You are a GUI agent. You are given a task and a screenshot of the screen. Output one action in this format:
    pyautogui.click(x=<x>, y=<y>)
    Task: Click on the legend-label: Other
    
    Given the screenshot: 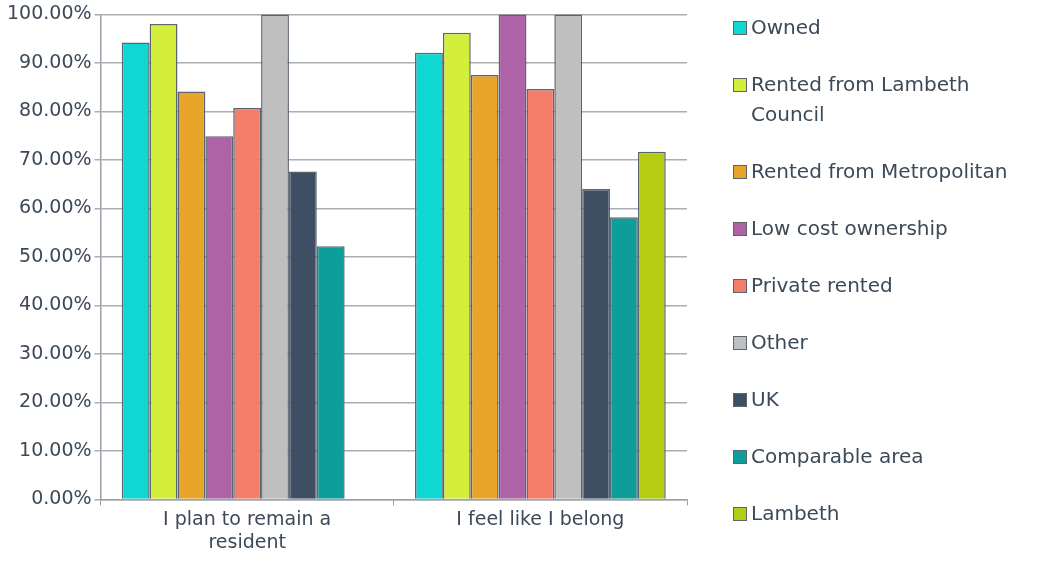 What is the action you would take?
    pyautogui.click(x=779, y=342)
    